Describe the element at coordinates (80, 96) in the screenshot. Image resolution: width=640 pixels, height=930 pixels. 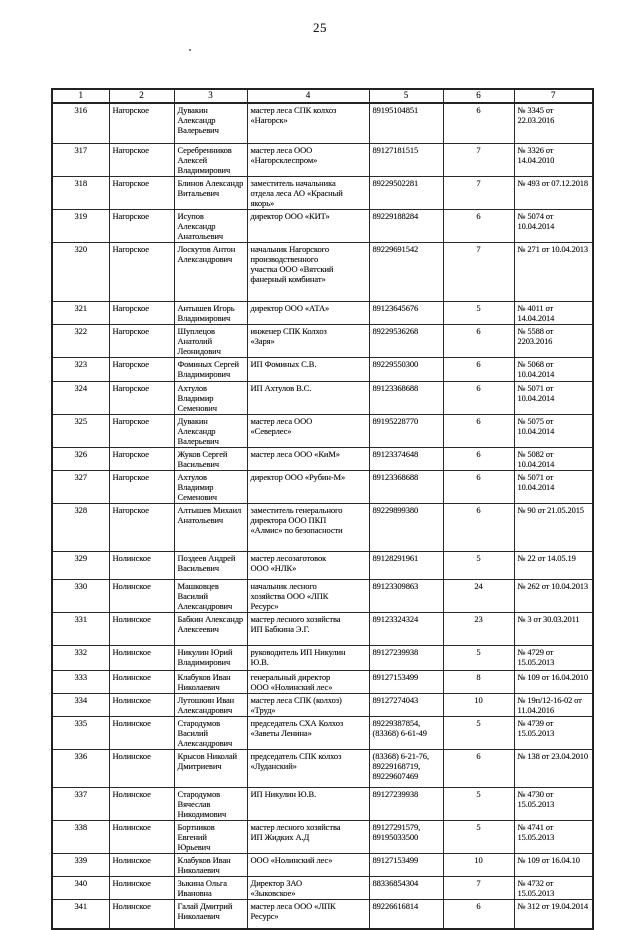
I see `column-header-1: 1` at that location.